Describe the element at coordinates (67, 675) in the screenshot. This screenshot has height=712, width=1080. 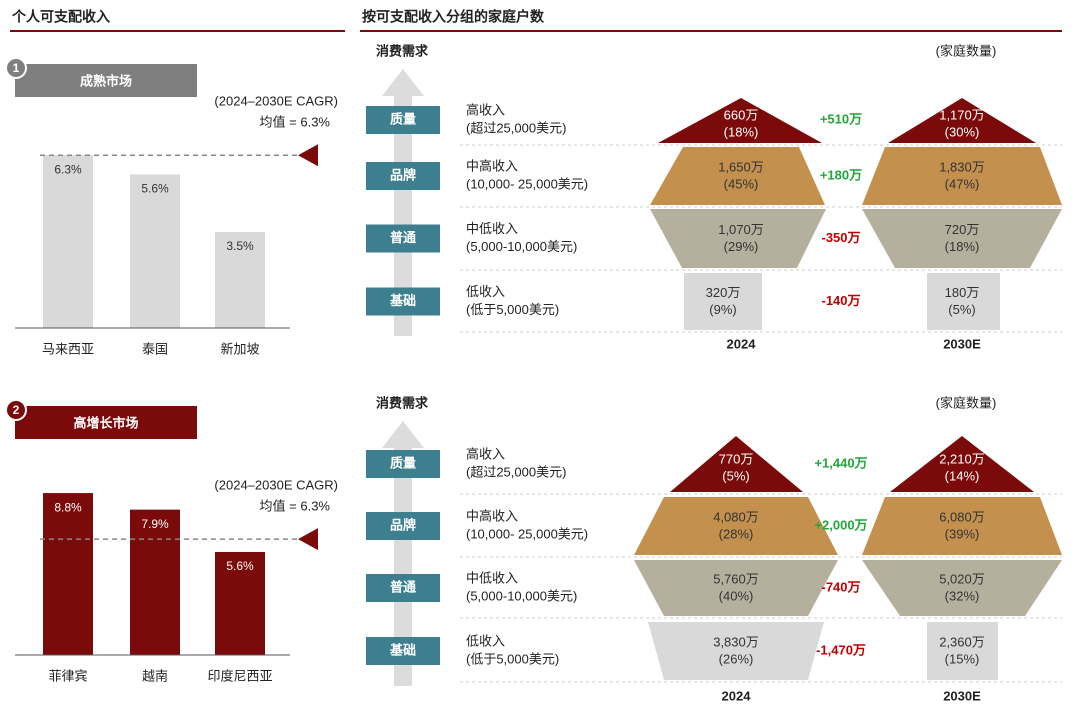
I see `x-tick-label: 菲律宾` at that location.